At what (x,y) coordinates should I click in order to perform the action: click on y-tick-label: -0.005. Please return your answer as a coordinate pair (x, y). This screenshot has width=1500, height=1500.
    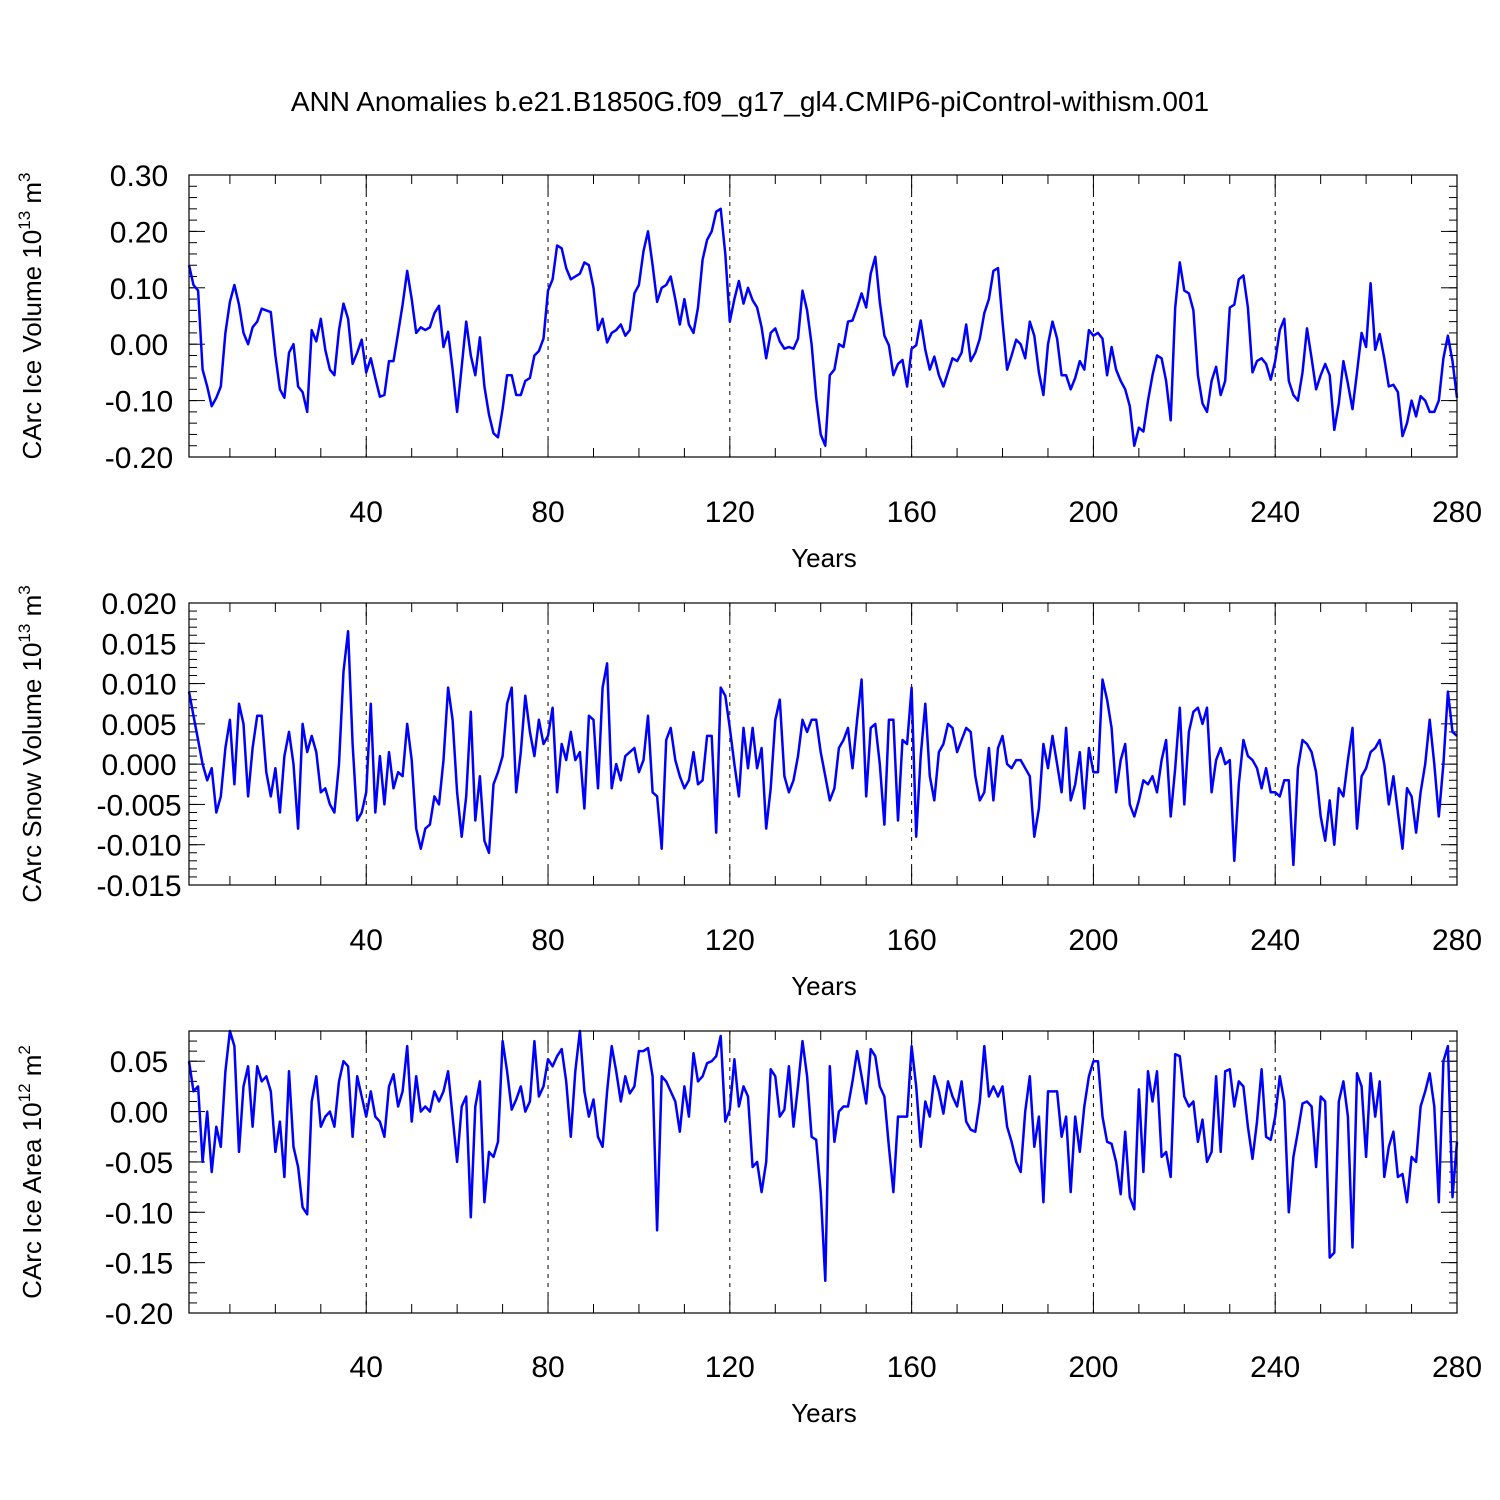
    Looking at the image, I should click on (138, 805).